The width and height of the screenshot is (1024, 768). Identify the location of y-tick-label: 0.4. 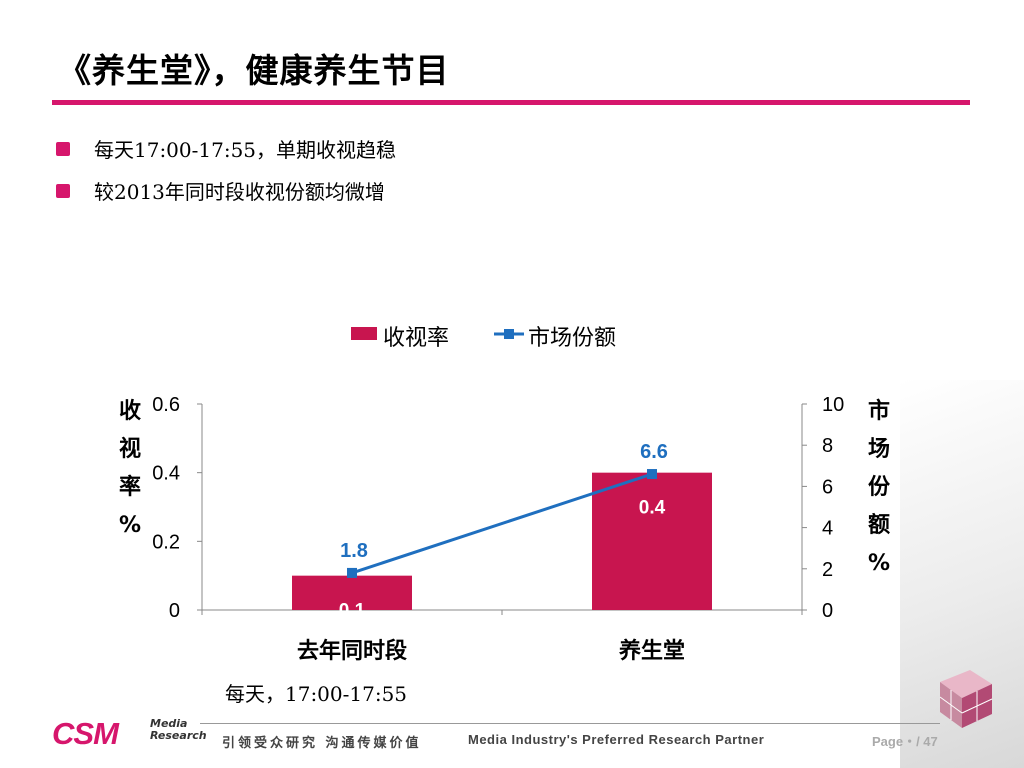
(166, 474).